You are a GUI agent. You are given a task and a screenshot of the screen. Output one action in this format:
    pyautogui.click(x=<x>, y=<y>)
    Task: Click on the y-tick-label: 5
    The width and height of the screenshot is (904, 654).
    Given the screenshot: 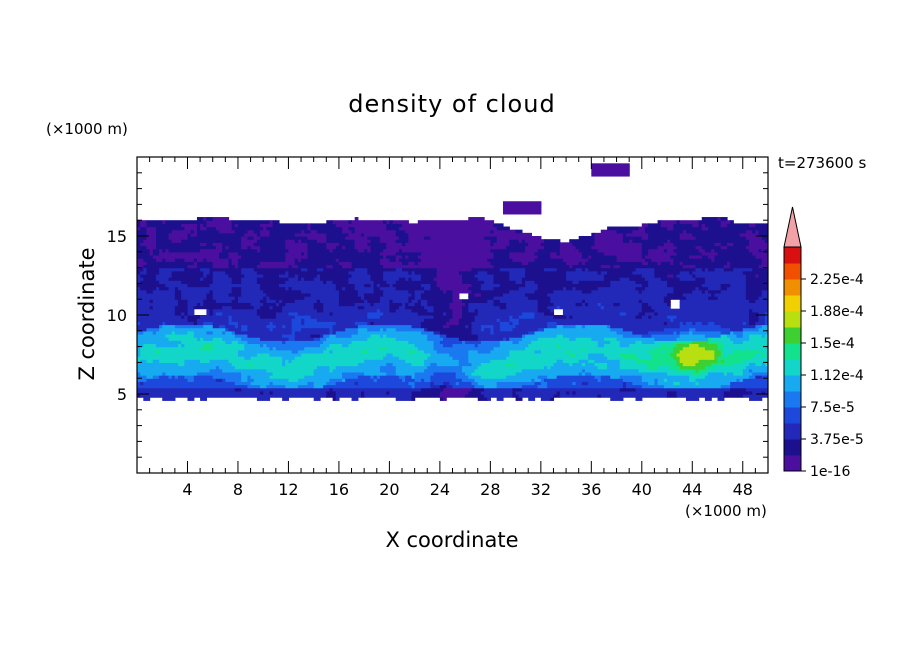 What is the action you would take?
    pyautogui.click(x=122, y=394)
    